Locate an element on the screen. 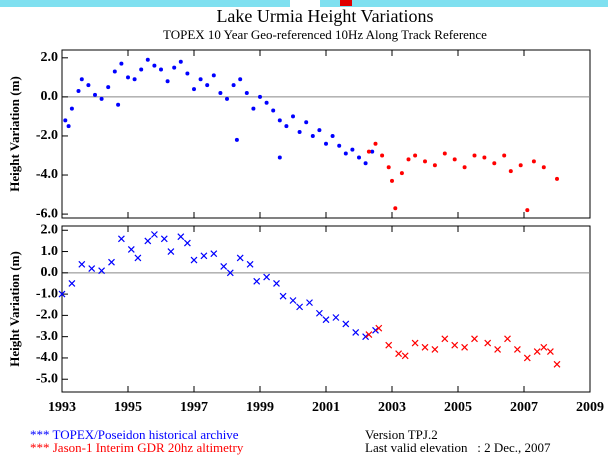  x-tick-label: 1999 is located at coordinates (260, 407).